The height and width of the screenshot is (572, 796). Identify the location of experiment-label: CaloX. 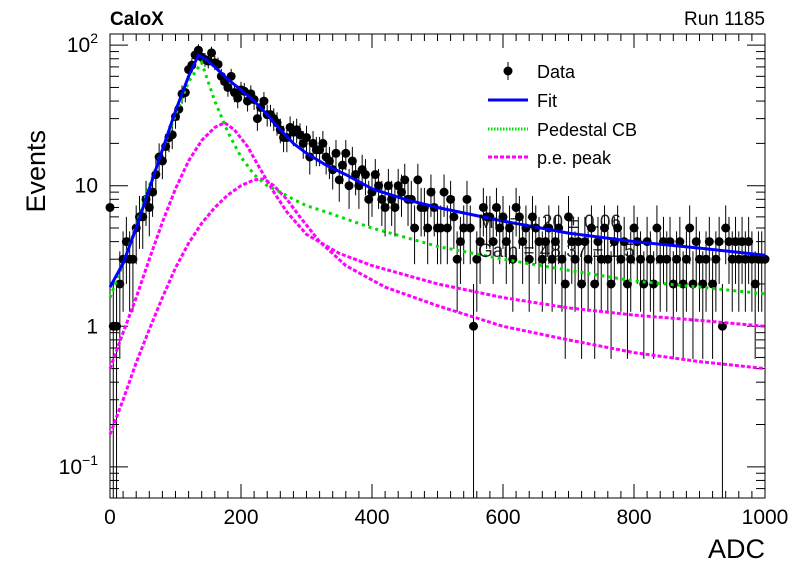
(137, 19).